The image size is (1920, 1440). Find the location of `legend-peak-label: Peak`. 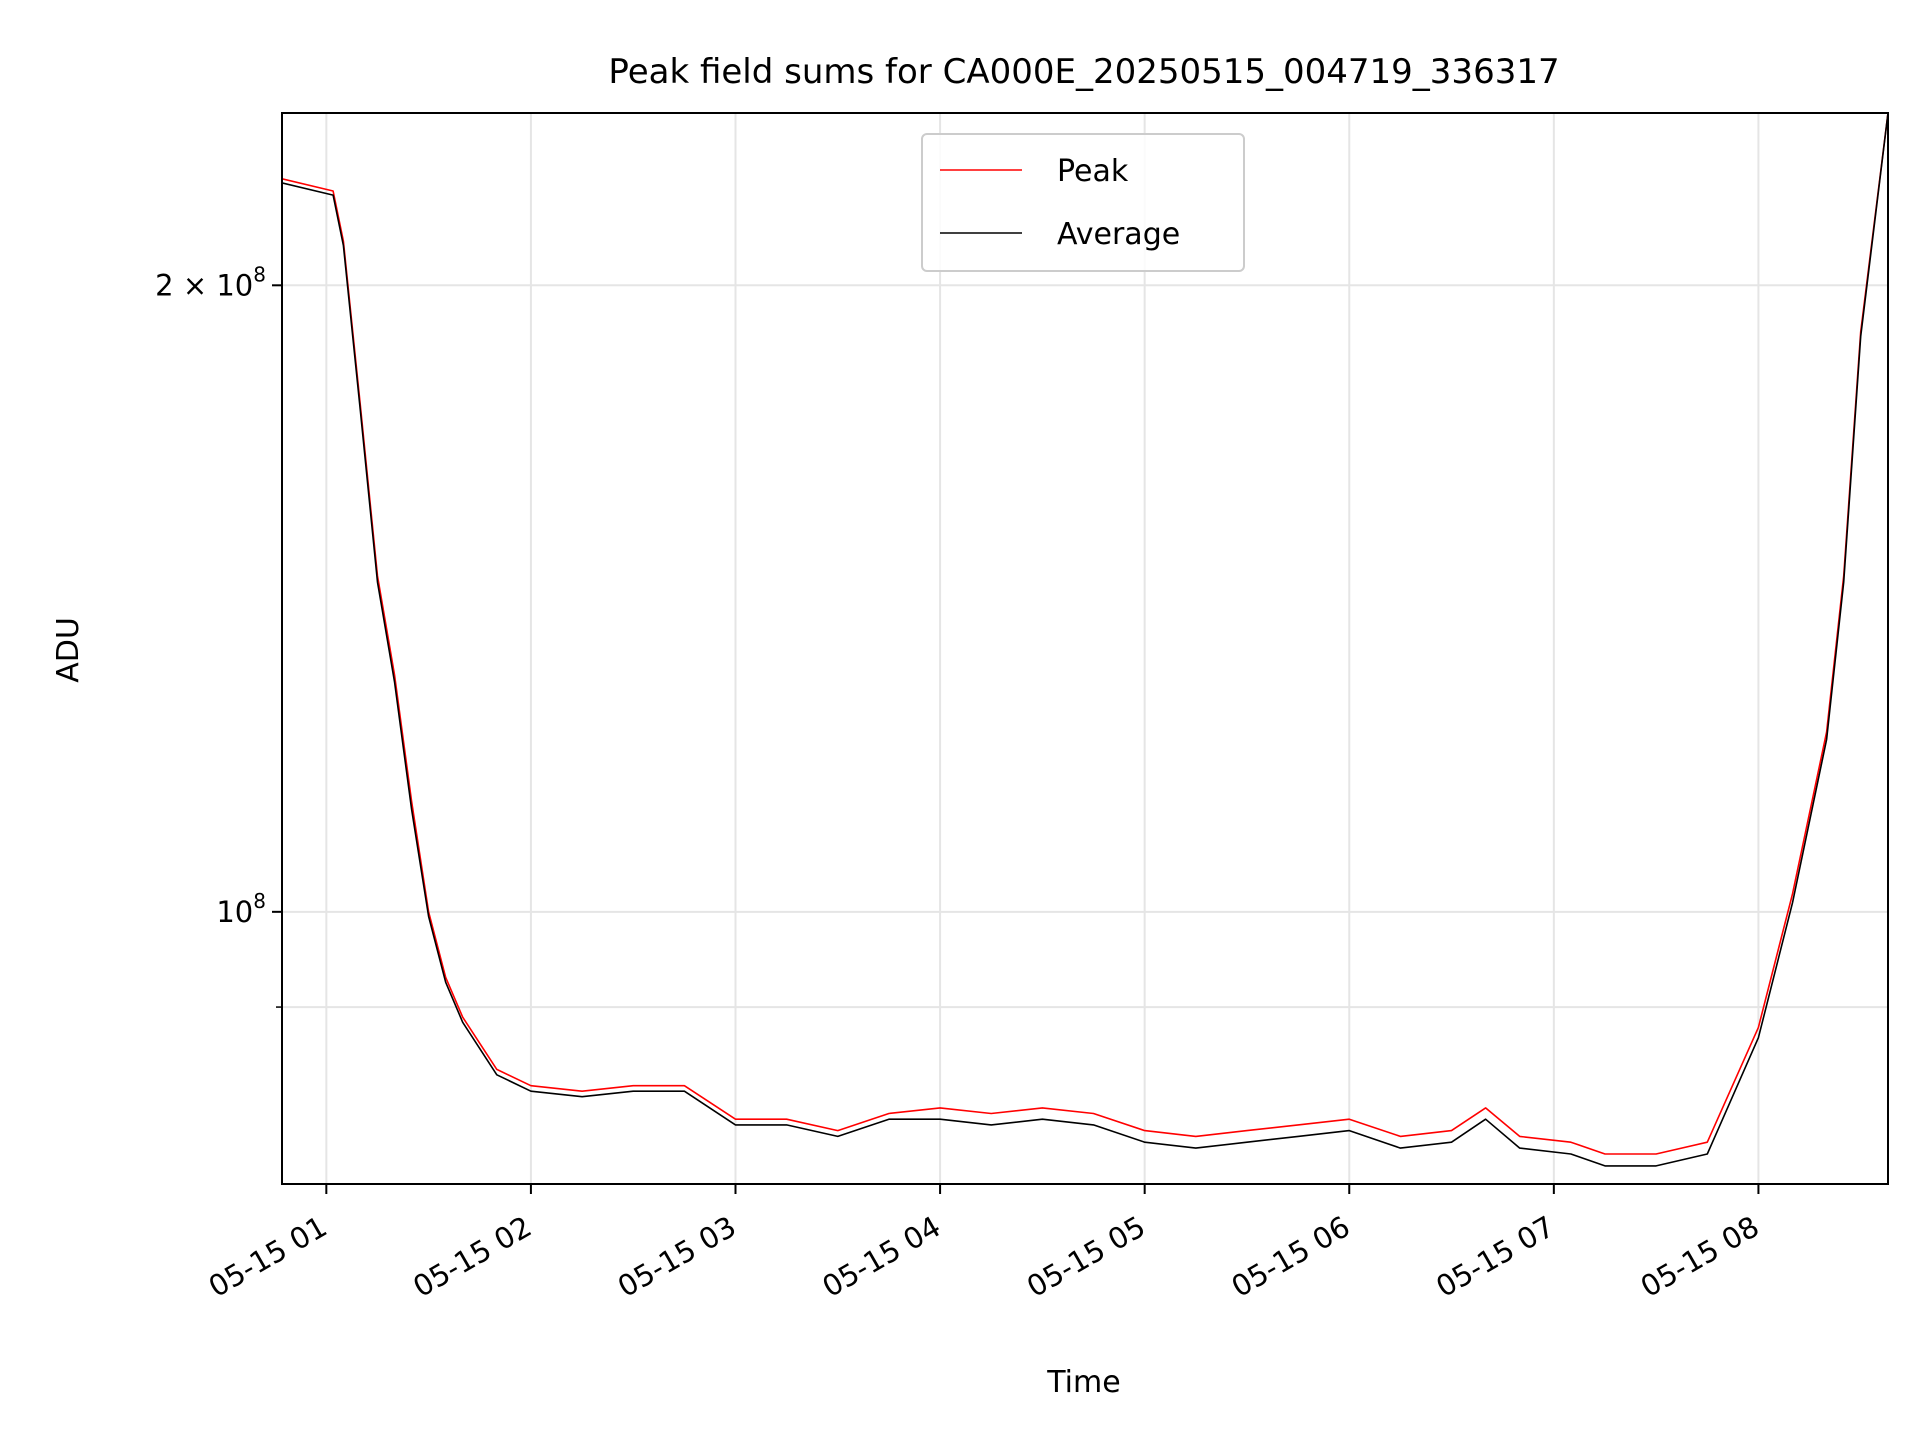

legend-peak-label: Peak is located at coordinates (1093, 171).